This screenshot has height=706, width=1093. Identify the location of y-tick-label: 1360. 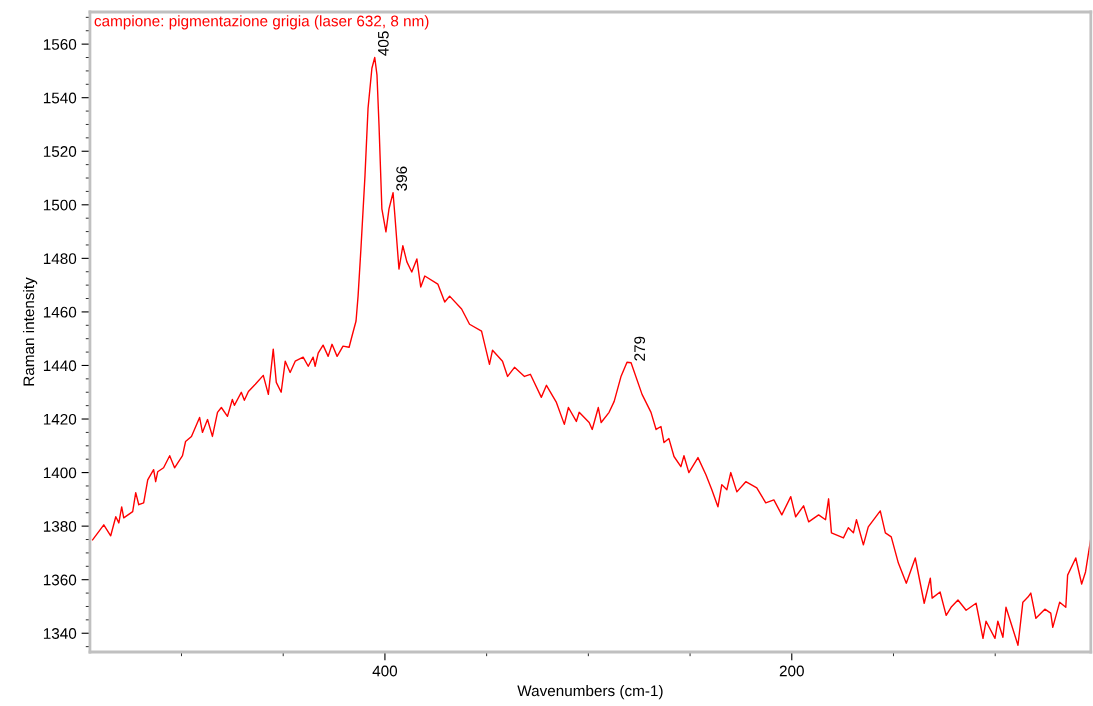
(60, 580).